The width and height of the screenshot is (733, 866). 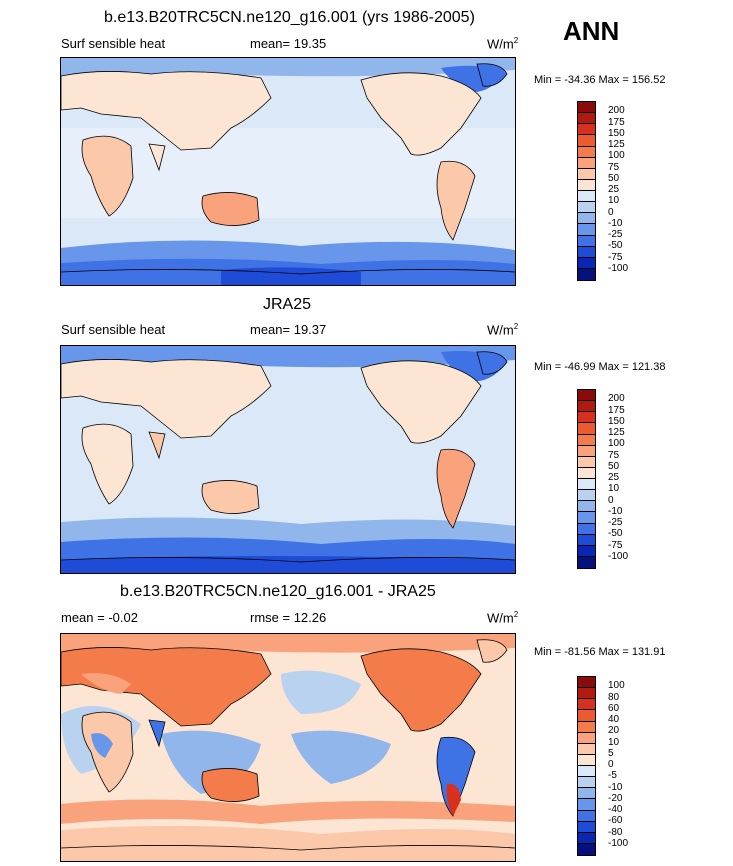 What do you see at coordinates (591, 31) in the screenshot?
I see `season-label: ANN` at bounding box center [591, 31].